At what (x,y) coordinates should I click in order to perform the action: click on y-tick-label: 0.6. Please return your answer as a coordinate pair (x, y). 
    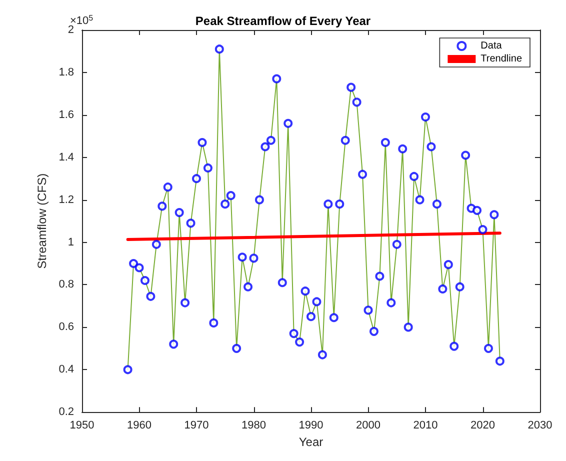
    Looking at the image, I should click on (66, 327).